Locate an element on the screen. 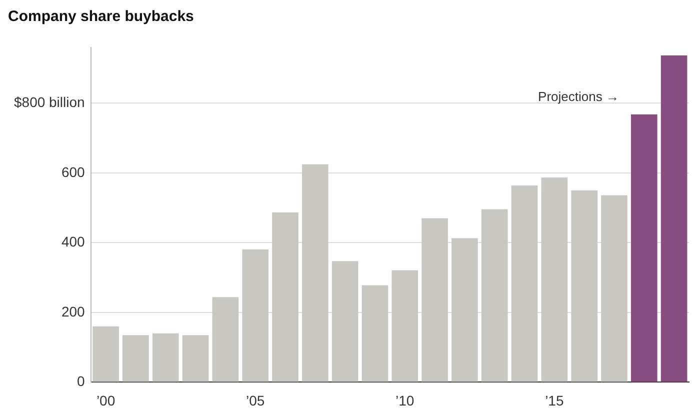 The width and height of the screenshot is (699, 417). y-tick-label: $800 billion is located at coordinates (49, 102).